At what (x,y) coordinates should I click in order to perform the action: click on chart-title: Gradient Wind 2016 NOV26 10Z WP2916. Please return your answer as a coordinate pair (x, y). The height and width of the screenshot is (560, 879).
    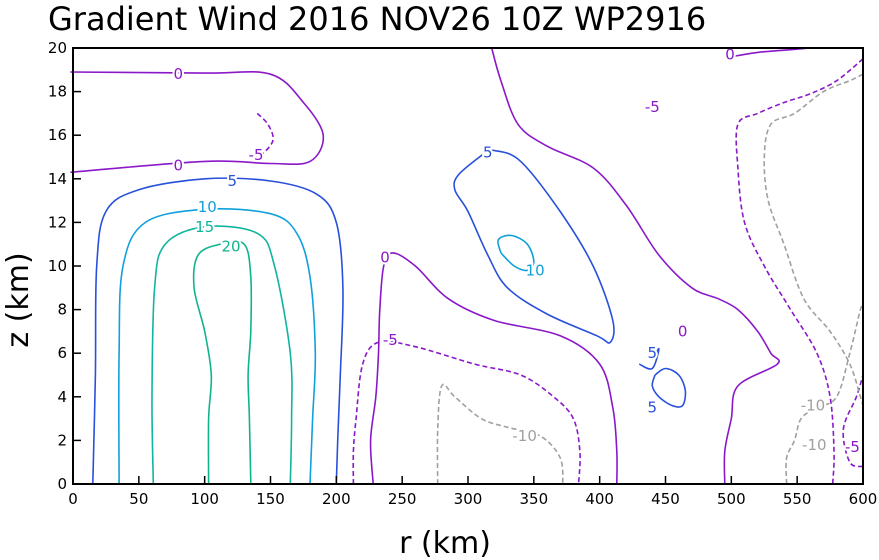
    Looking at the image, I should click on (377, 19).